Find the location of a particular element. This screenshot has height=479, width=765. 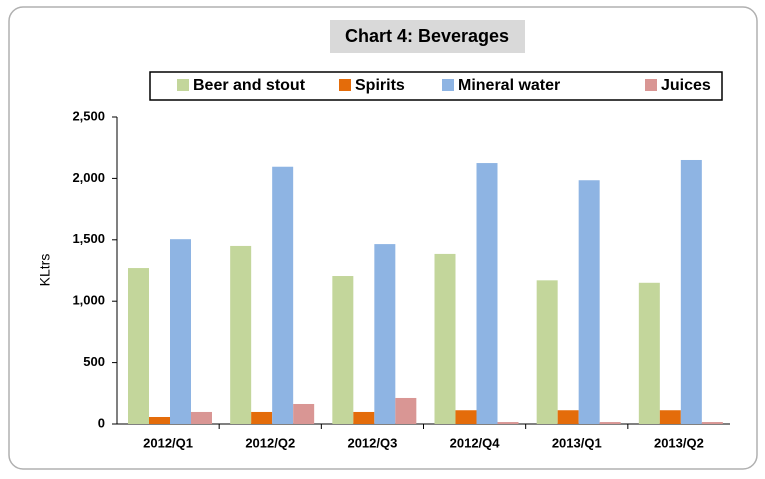

legend-label: Spirits is located at coordinates (380, 85).